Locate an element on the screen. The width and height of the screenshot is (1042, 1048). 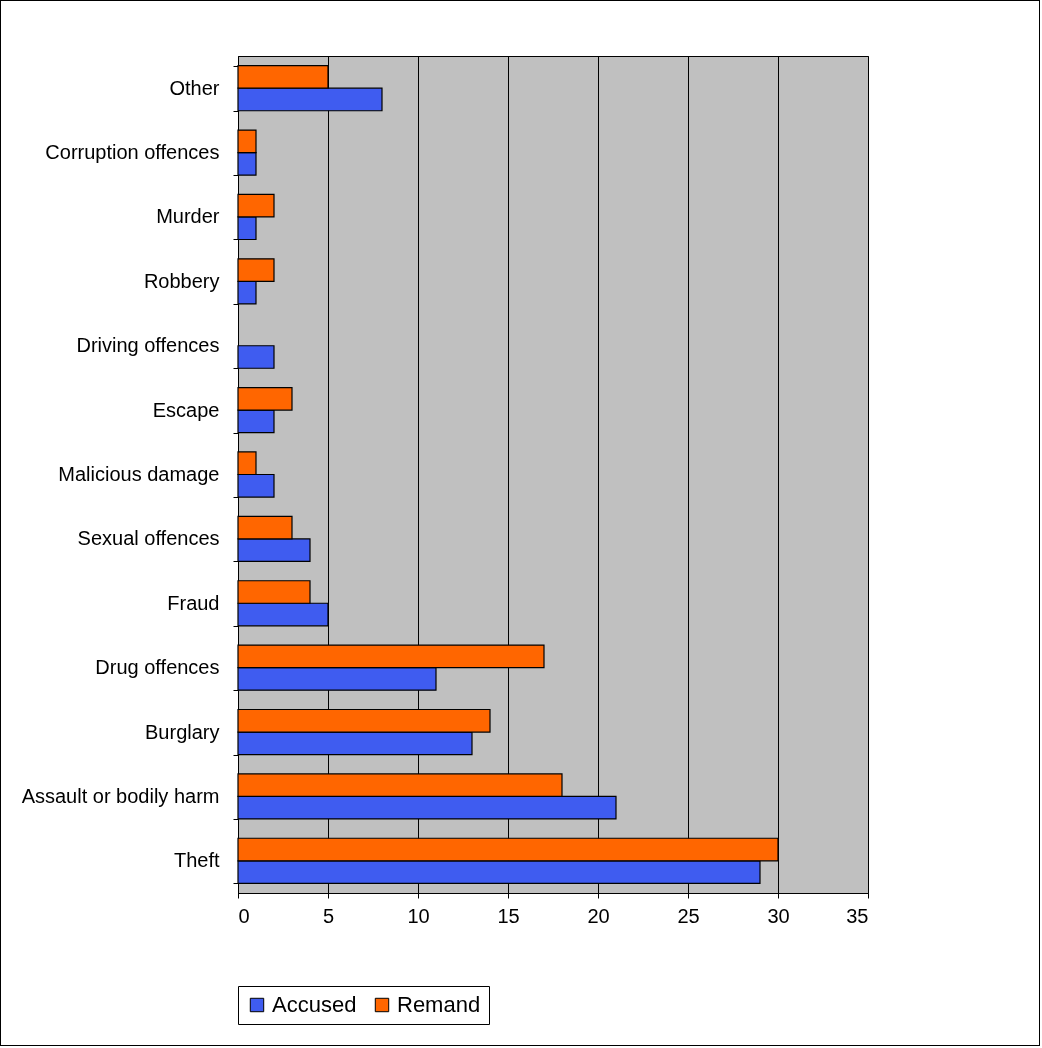
x-tick-label: 5 is located at coordinates (328, 915).